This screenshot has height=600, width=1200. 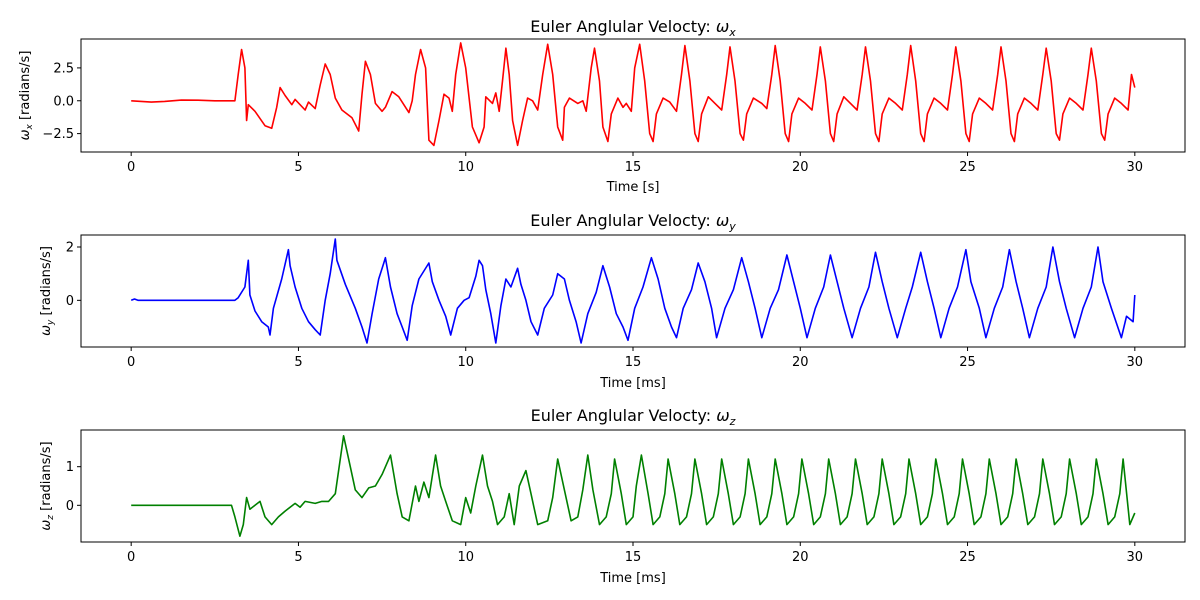 What do you see at coordinates (63, 68) in the screenshot?
I see `y-tick-label: 2.5` at bounding box center [63, 68].